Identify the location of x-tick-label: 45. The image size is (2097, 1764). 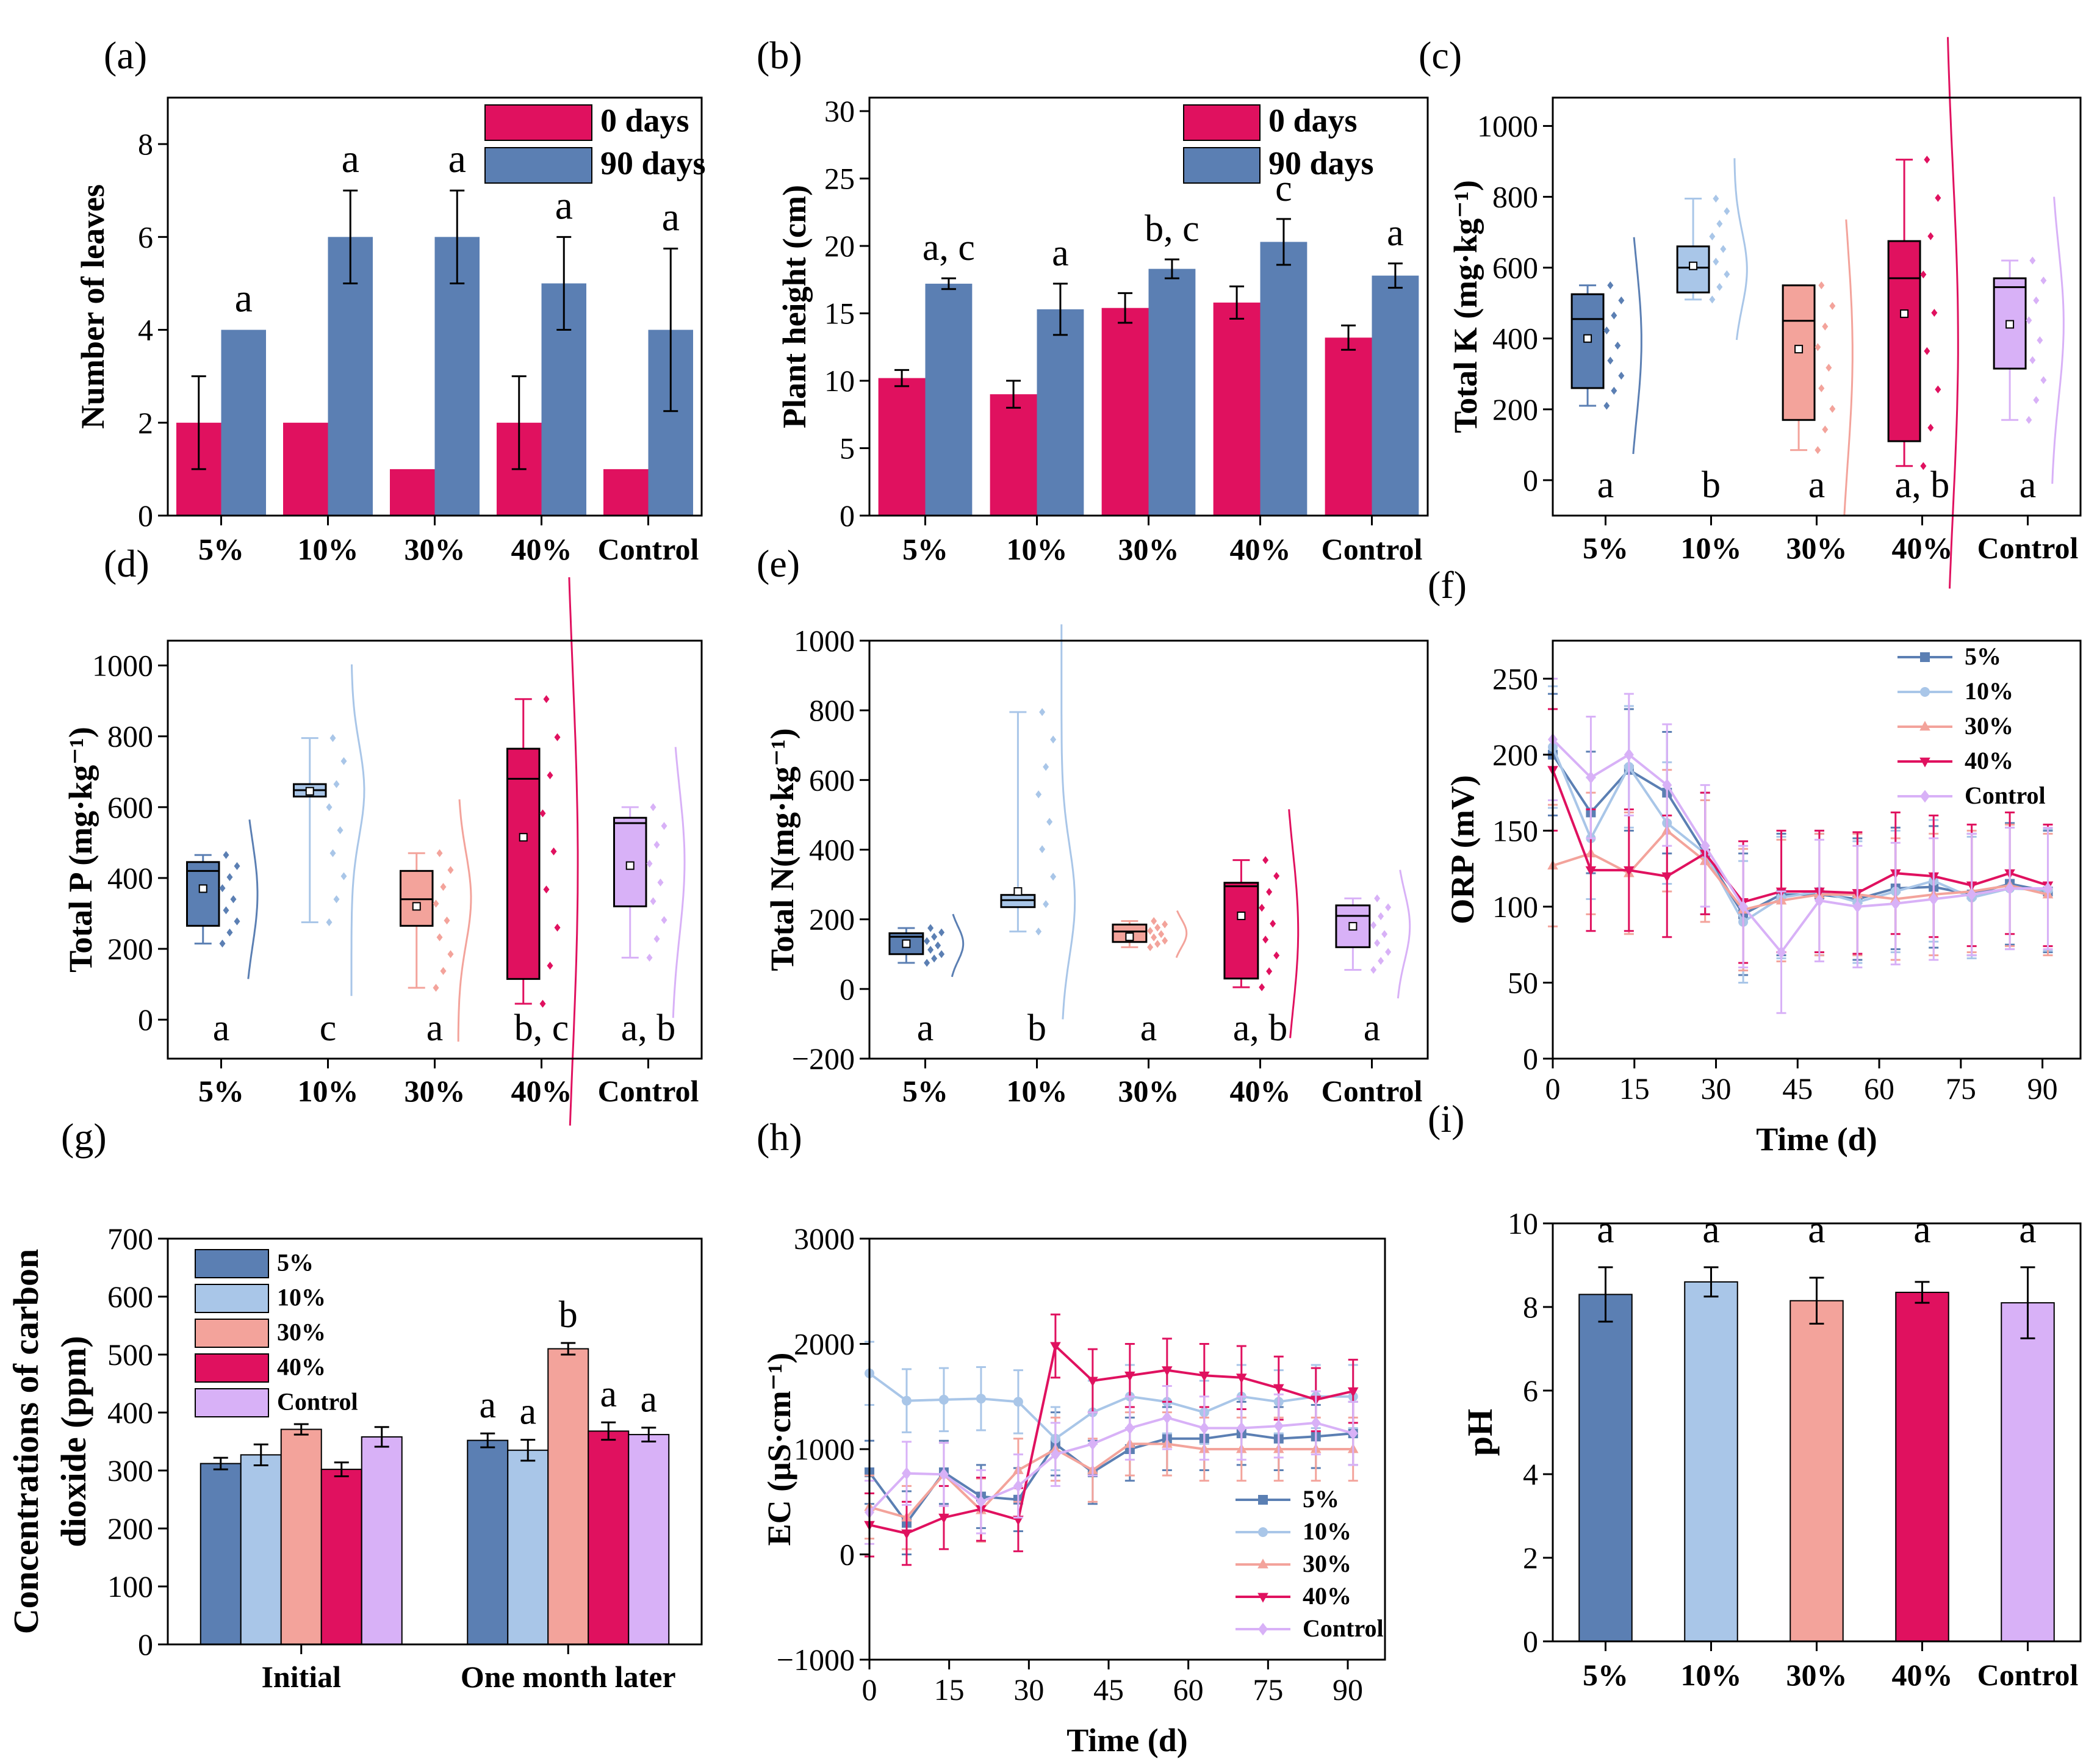
(1108, 1690).